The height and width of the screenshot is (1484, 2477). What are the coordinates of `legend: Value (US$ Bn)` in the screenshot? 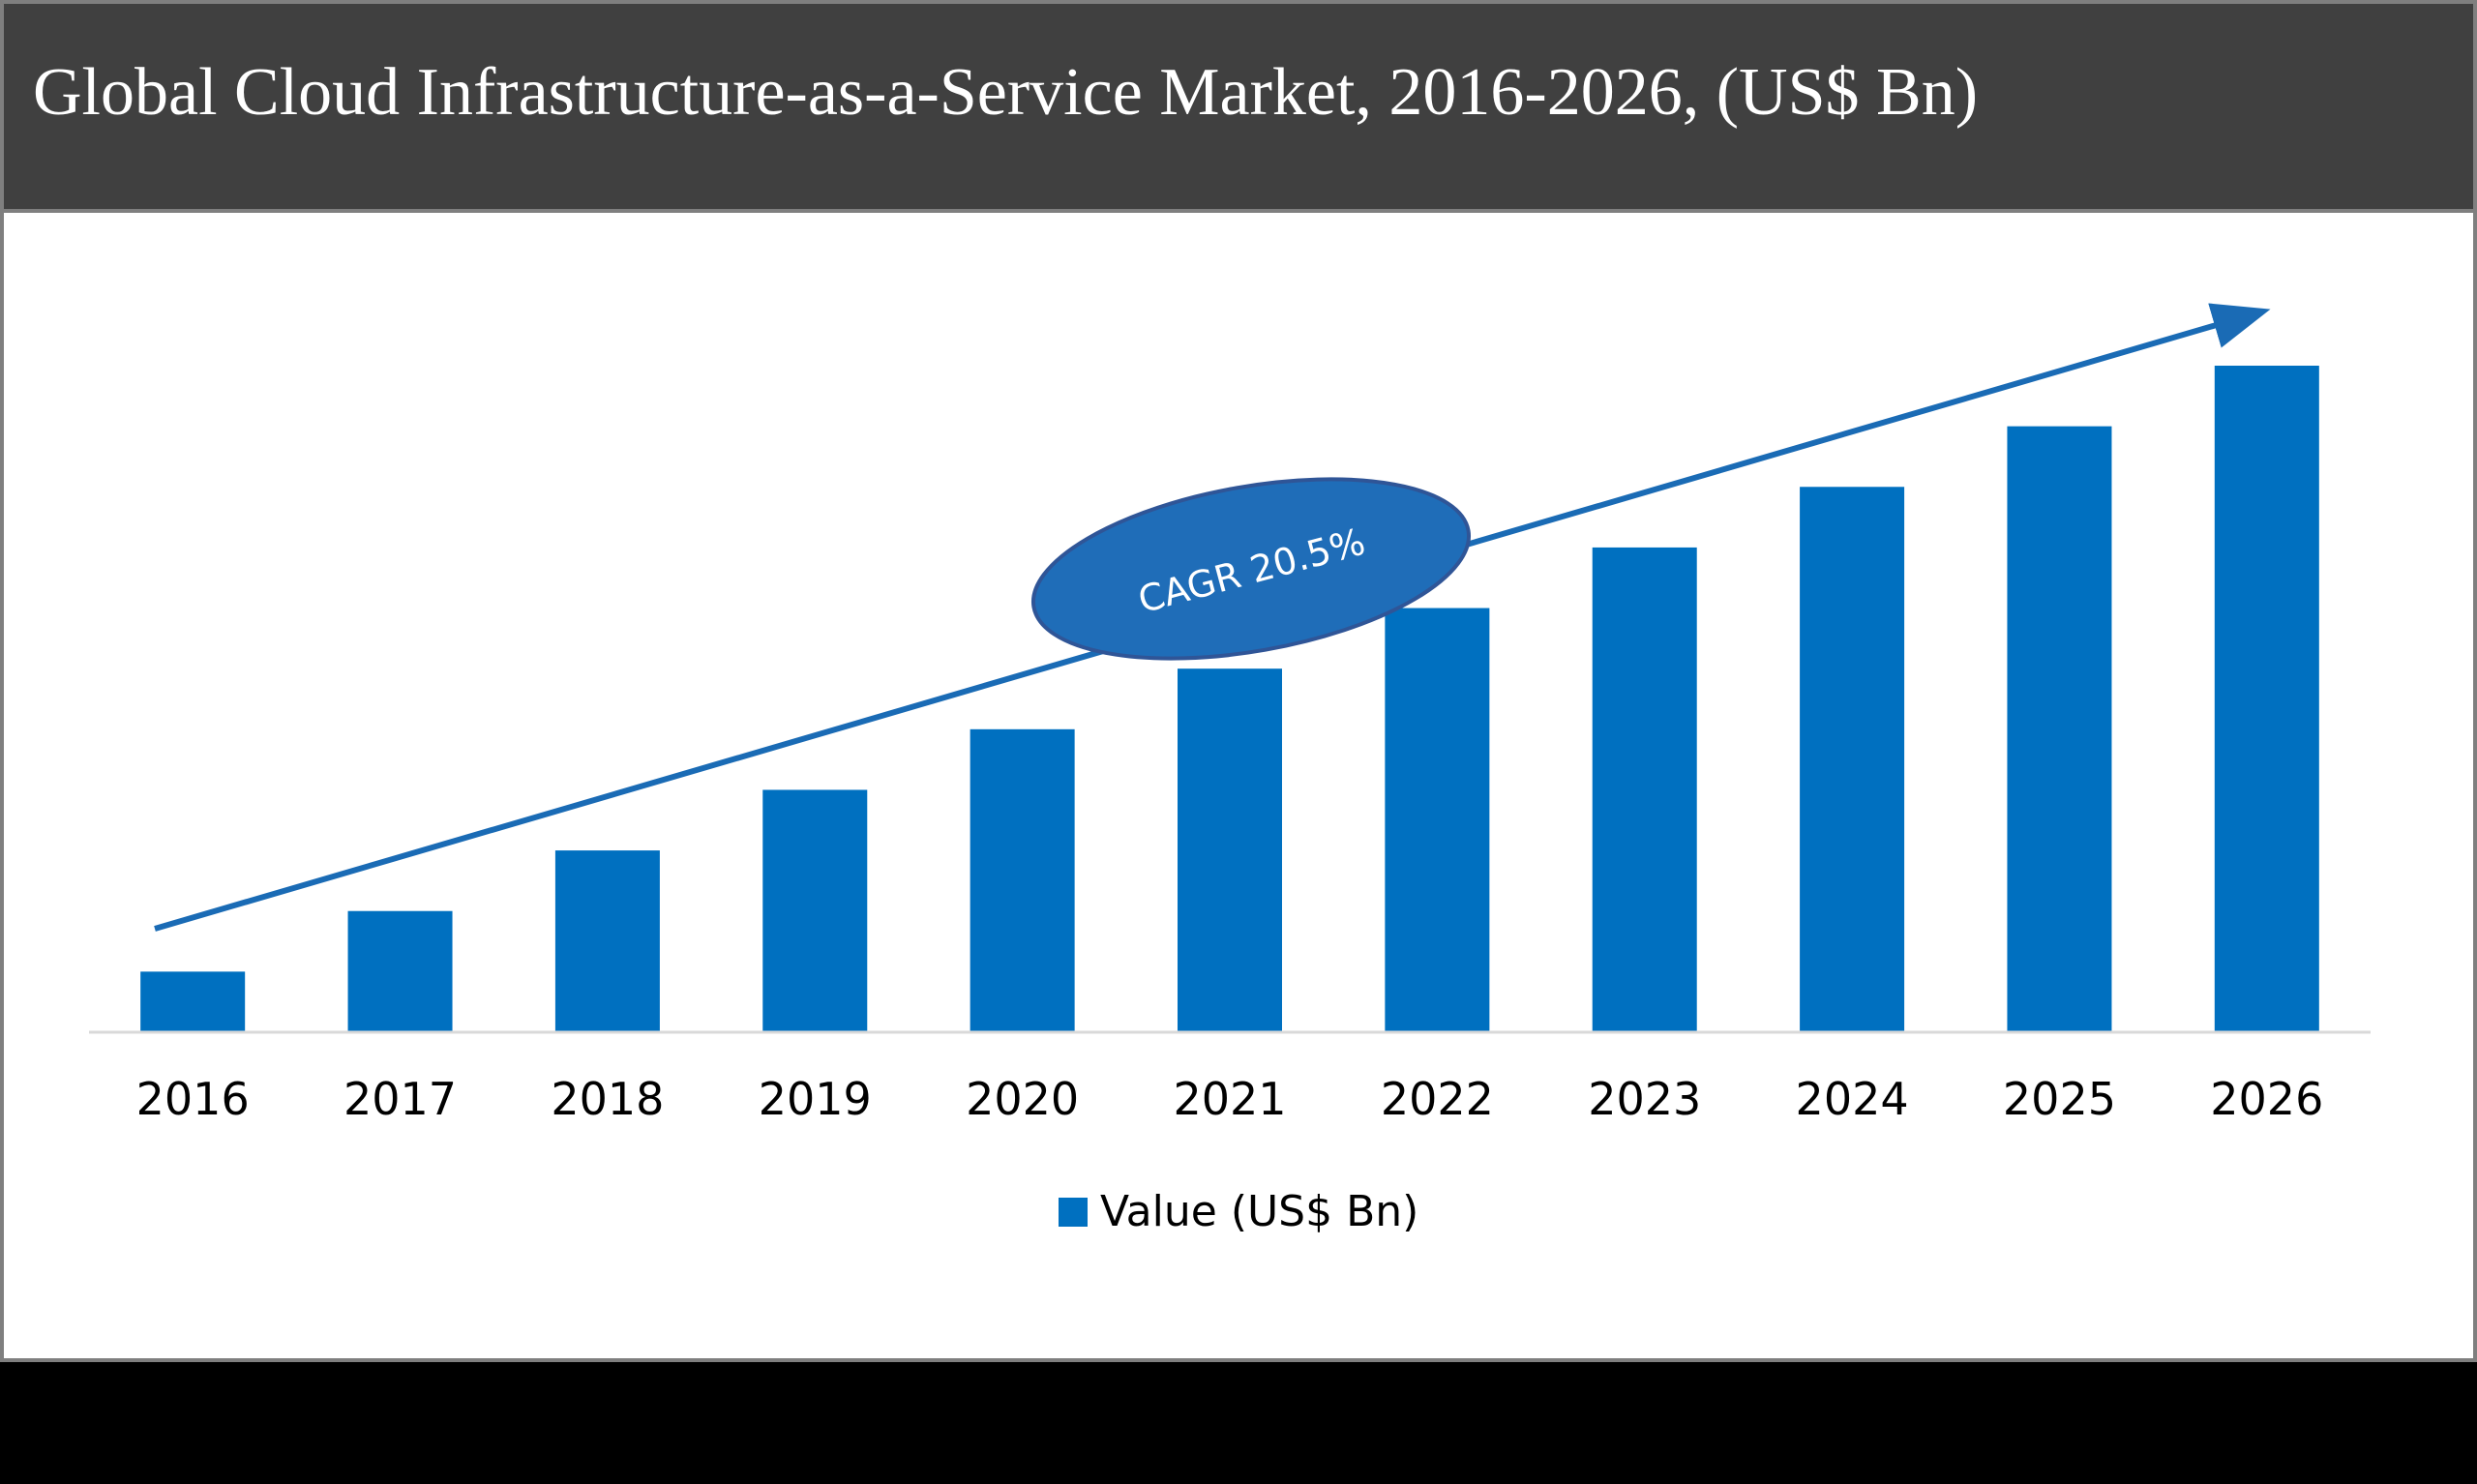 It's located at (1238, 1211).